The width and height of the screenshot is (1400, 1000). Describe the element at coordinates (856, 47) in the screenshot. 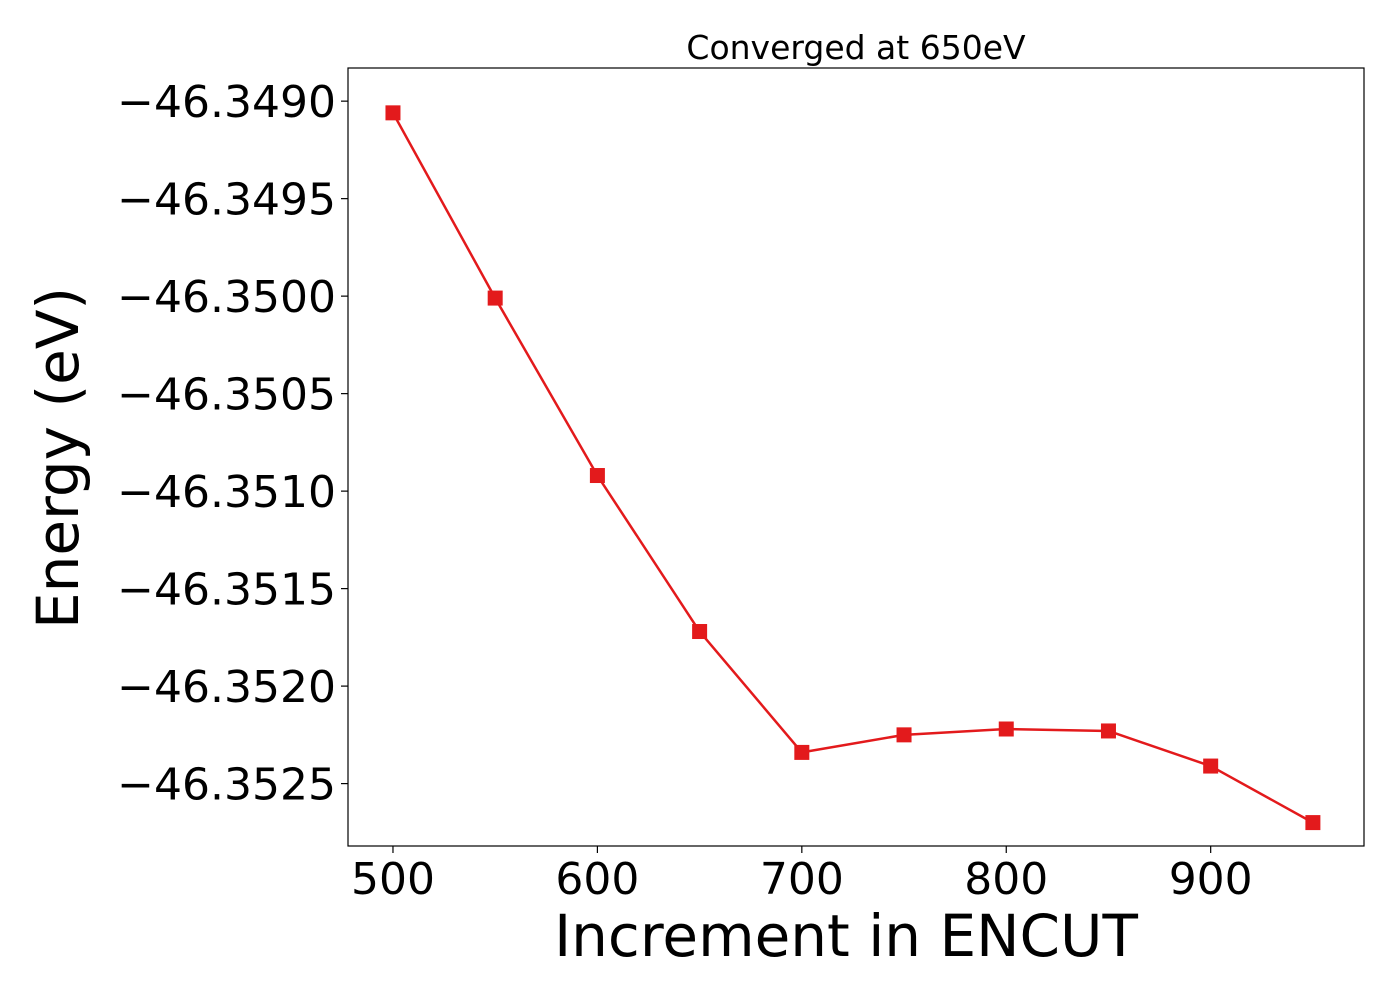

I see `chart-title: Converged at 650eV` at that location.